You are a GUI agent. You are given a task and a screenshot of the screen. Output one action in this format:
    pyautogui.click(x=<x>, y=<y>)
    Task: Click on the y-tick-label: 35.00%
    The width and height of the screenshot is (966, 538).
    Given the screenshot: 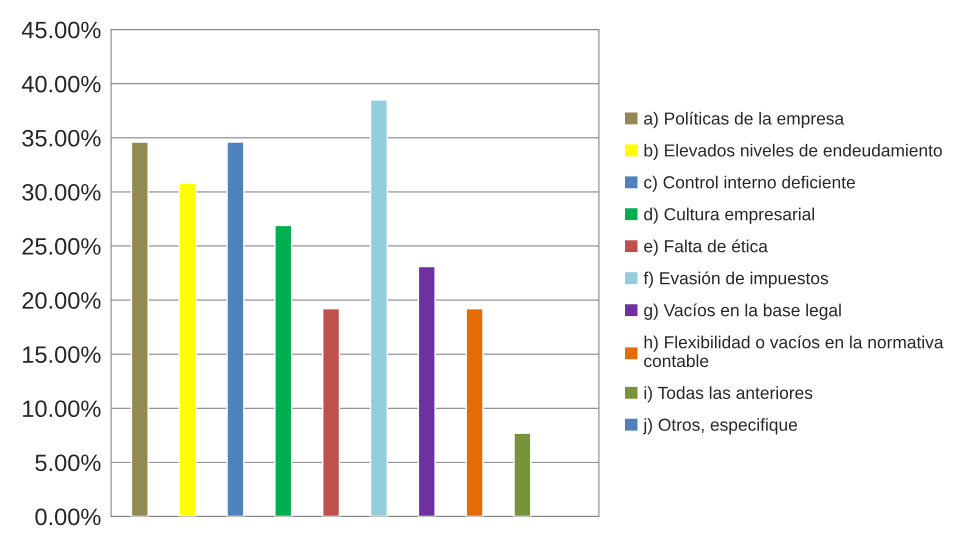 What is the action you would take?
    pyautogui.click(x=61, y=138)
    